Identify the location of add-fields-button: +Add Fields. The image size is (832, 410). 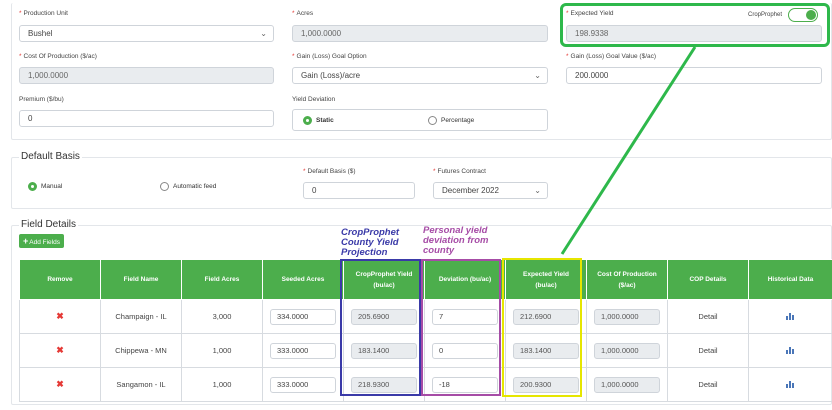
(41, 241).